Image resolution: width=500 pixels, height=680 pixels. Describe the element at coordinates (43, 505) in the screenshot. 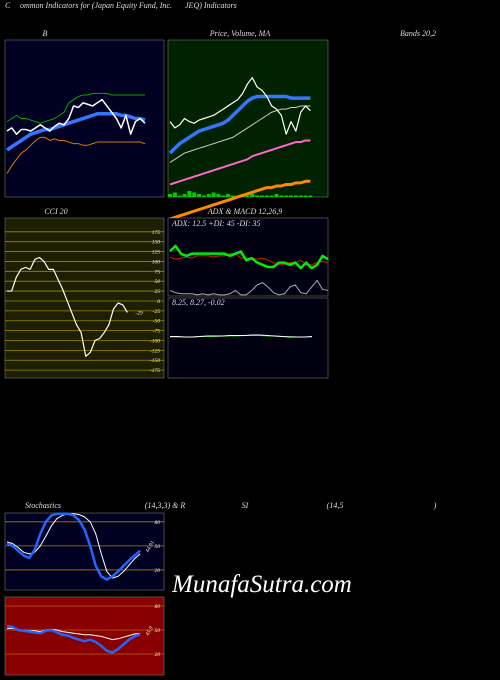

I see `panel-title: Stochastics` at that location.